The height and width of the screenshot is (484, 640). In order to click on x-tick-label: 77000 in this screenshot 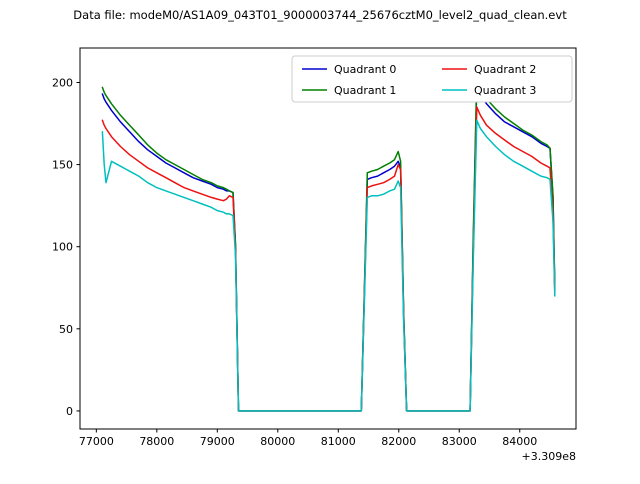, I will do `click(96, 441)`.